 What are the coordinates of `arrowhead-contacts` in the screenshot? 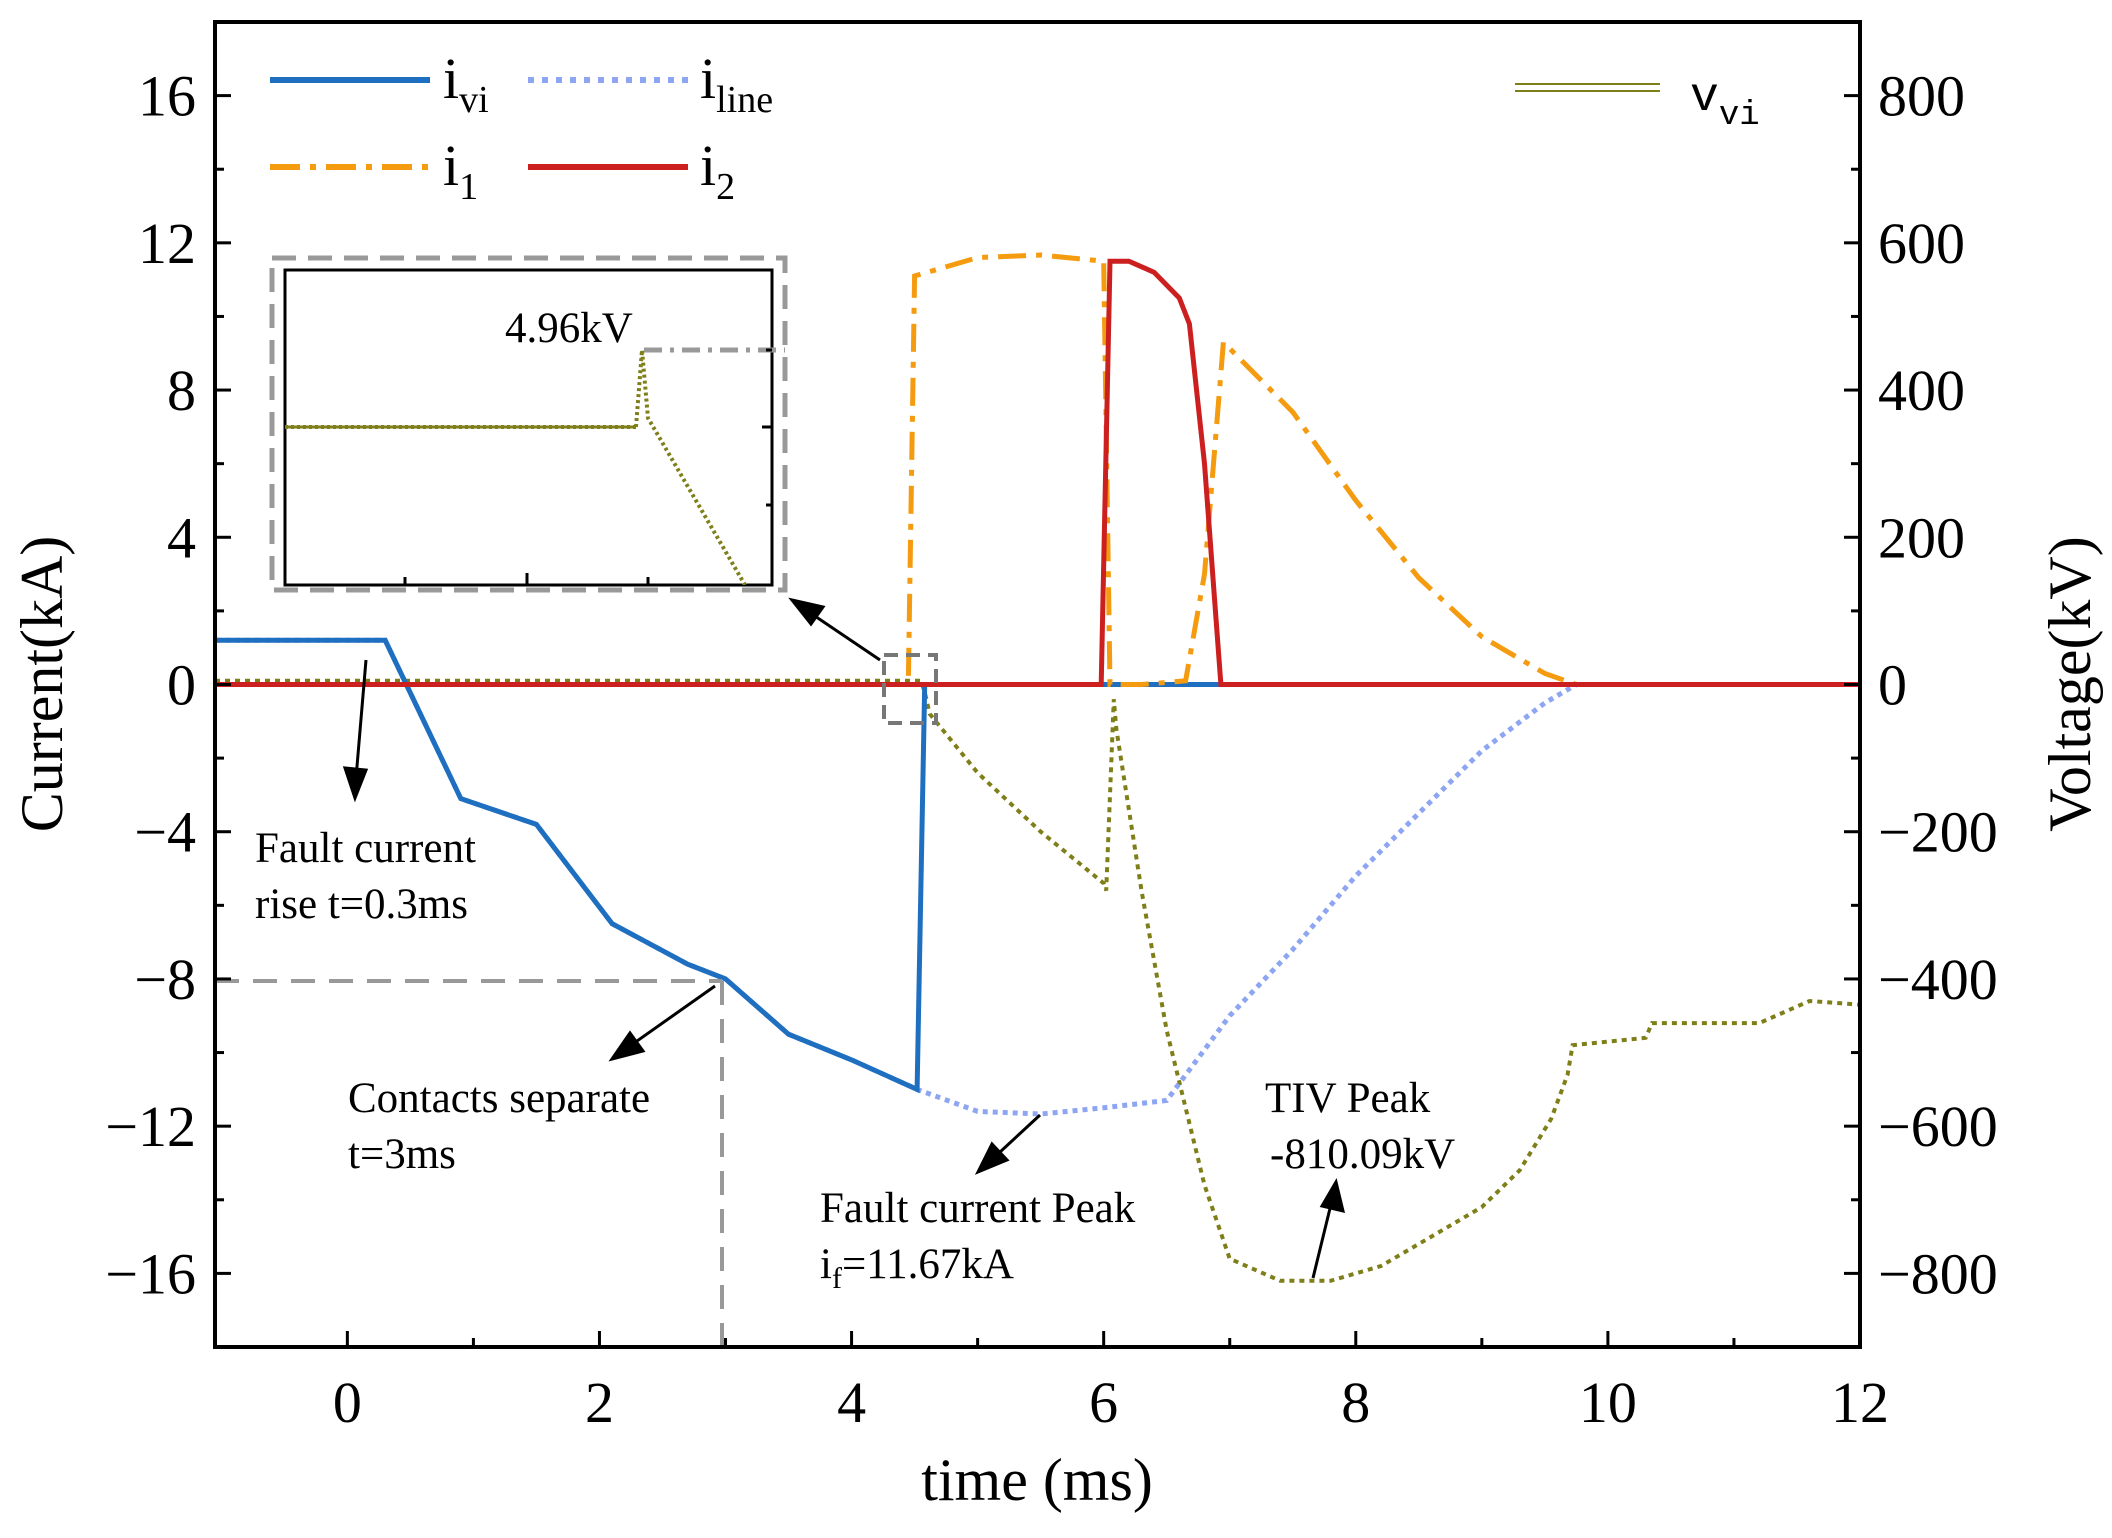 It's located at (627, 1046).